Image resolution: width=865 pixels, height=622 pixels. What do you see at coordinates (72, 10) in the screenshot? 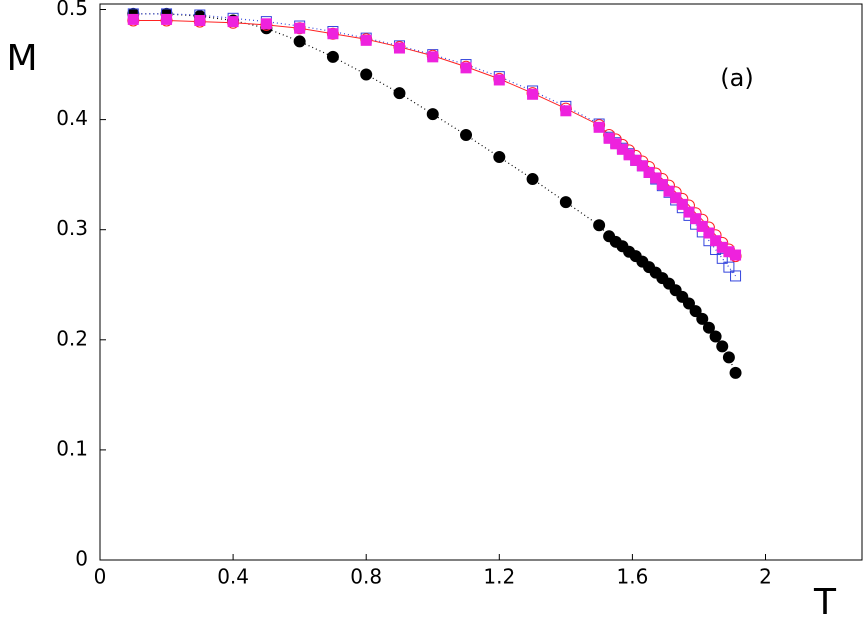
I see `y-tick-label: 0.5` at bounding box center [72, 10].